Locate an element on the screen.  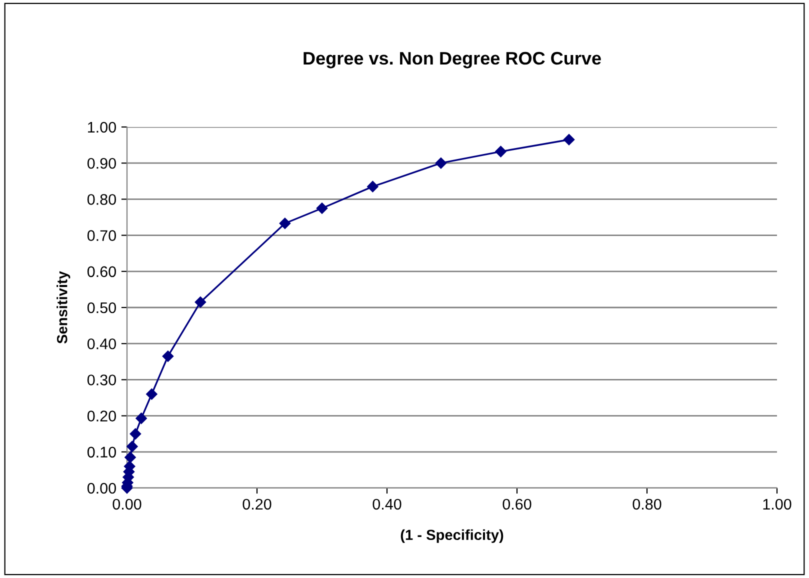
y-tick-label: 0.00 is located at coordinates (101, 488).